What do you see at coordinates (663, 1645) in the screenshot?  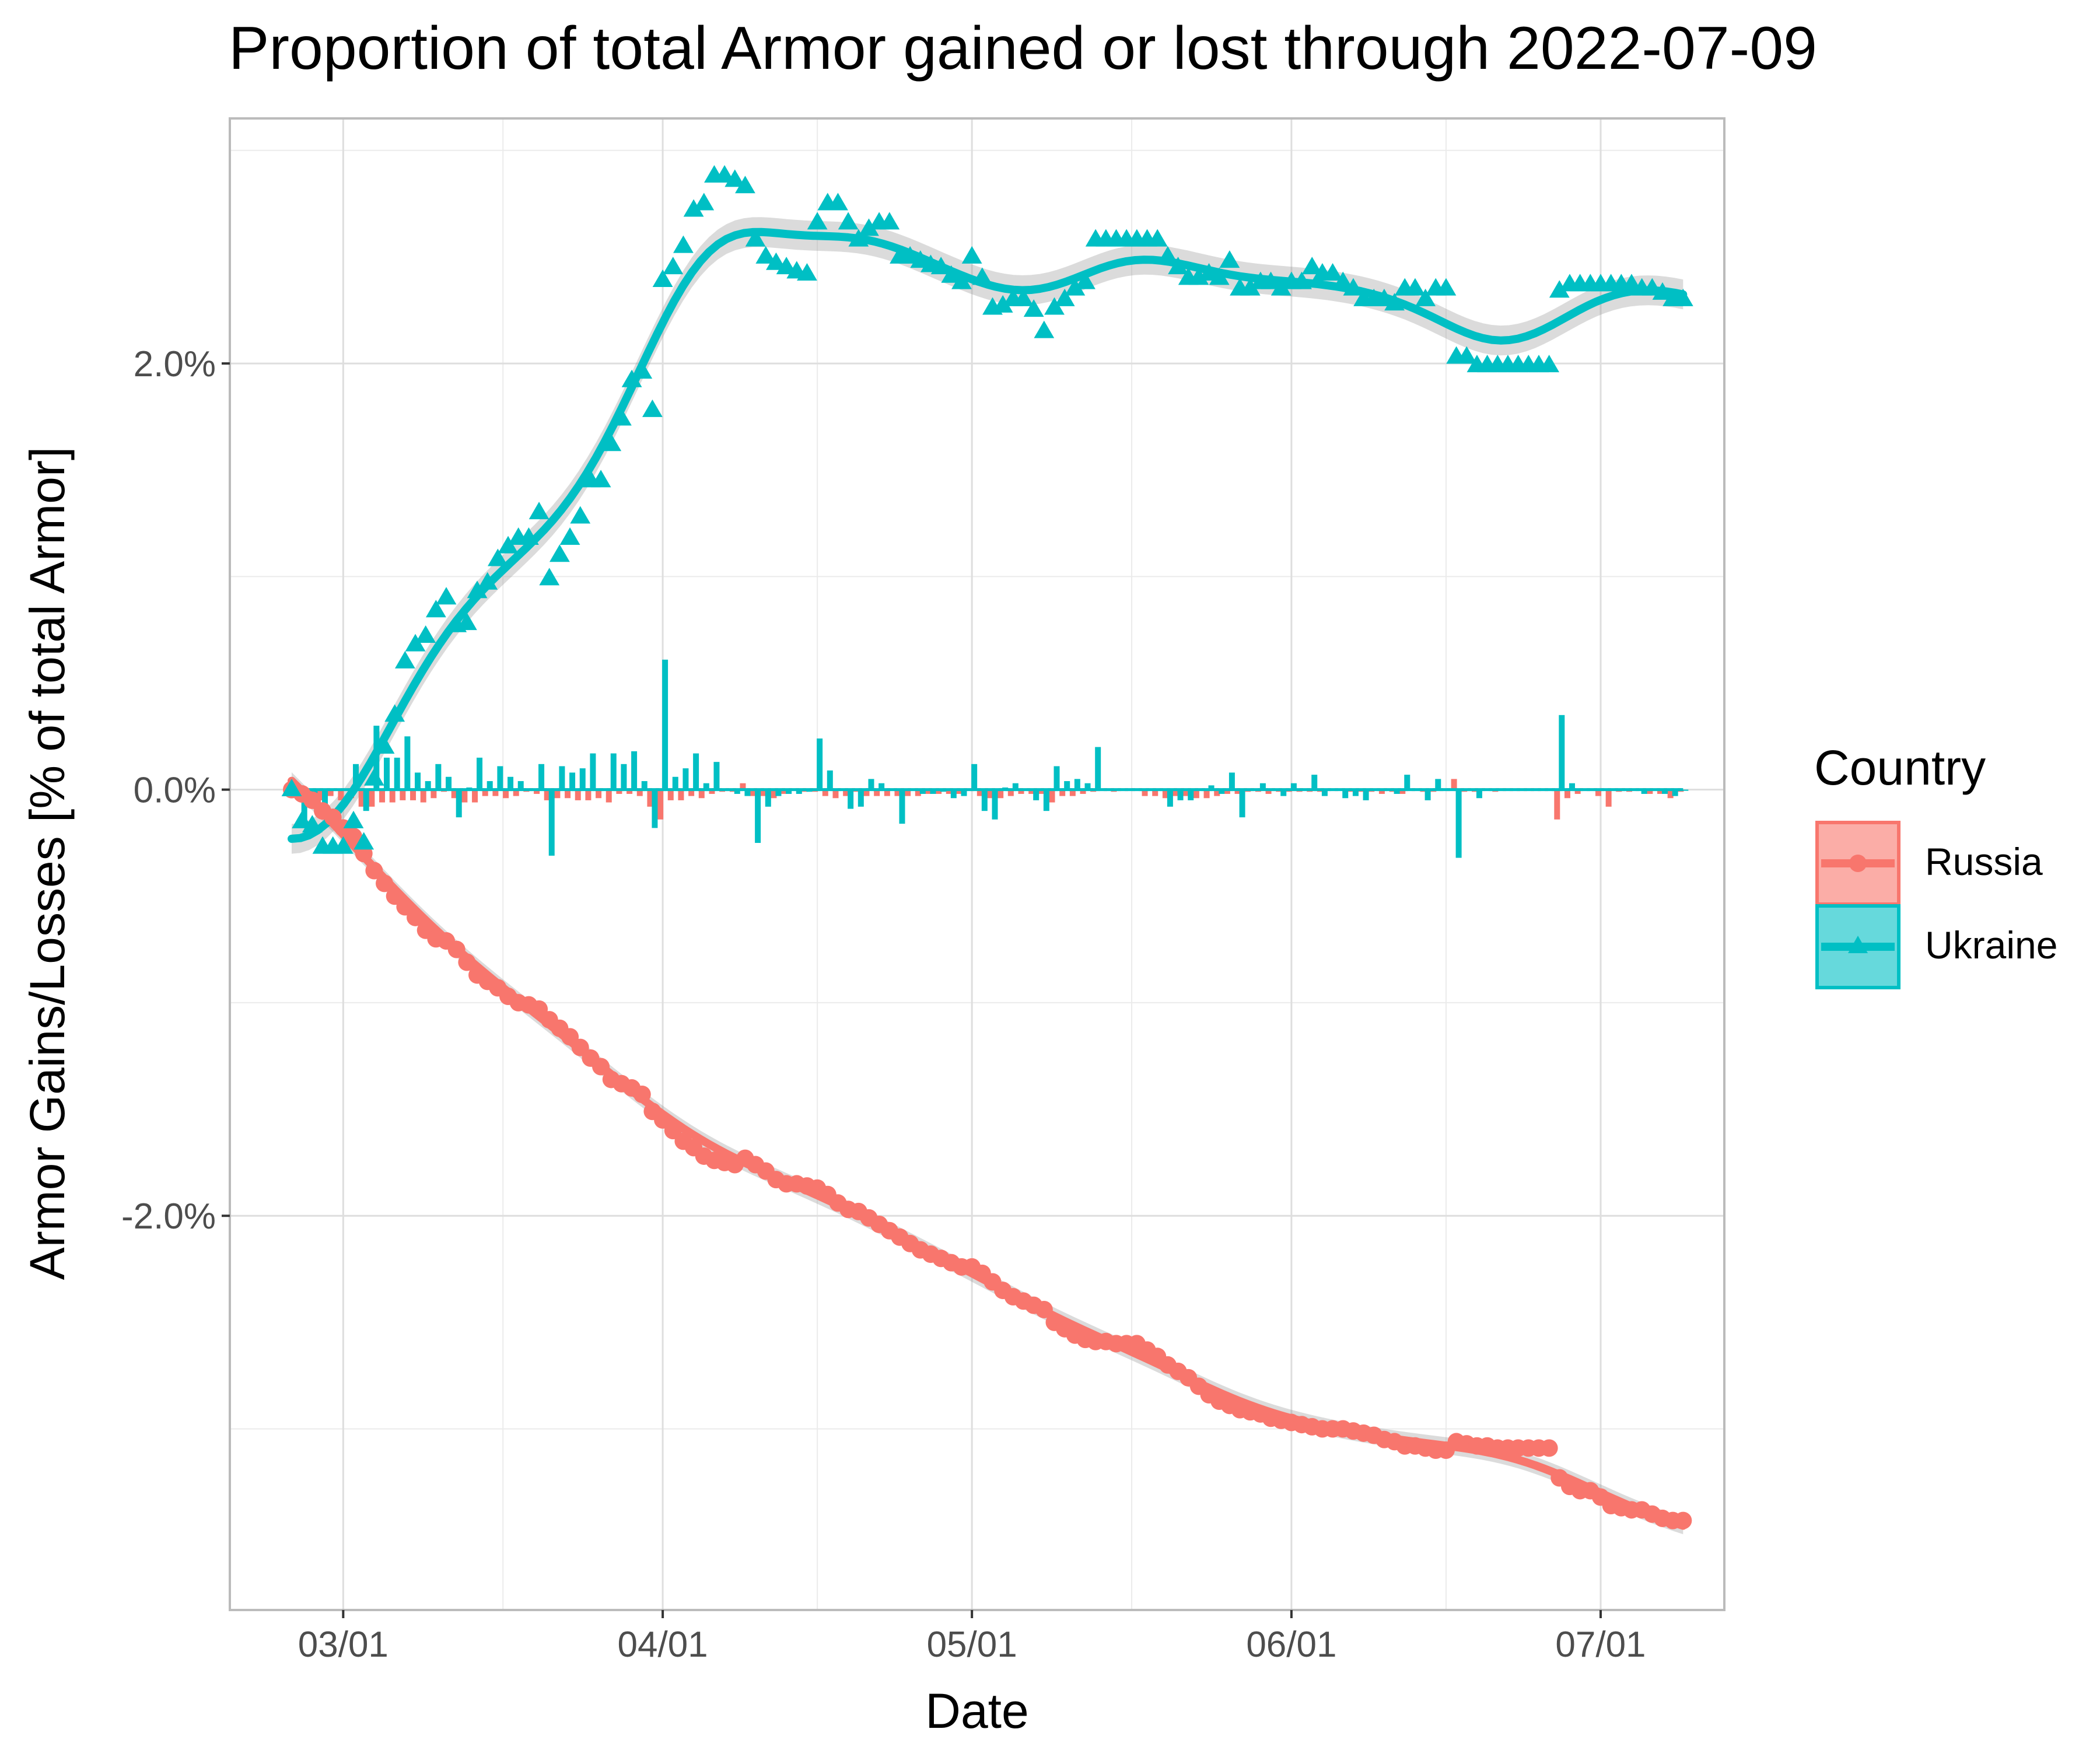 I see `x-tick-label: 04/01` at bounding box center [663, 1645].